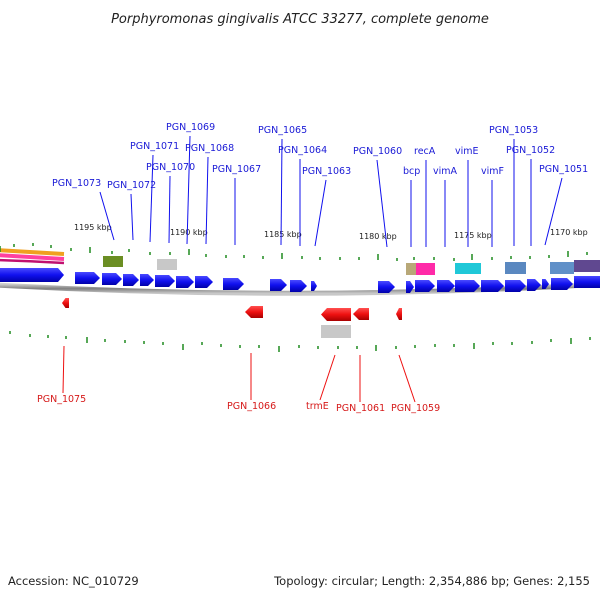 This screenshot has height=600, width=600. What do you see at coordinates (300, 294) in the screenshot?
I see `gene-arrows` at bounding box center [300, 294].